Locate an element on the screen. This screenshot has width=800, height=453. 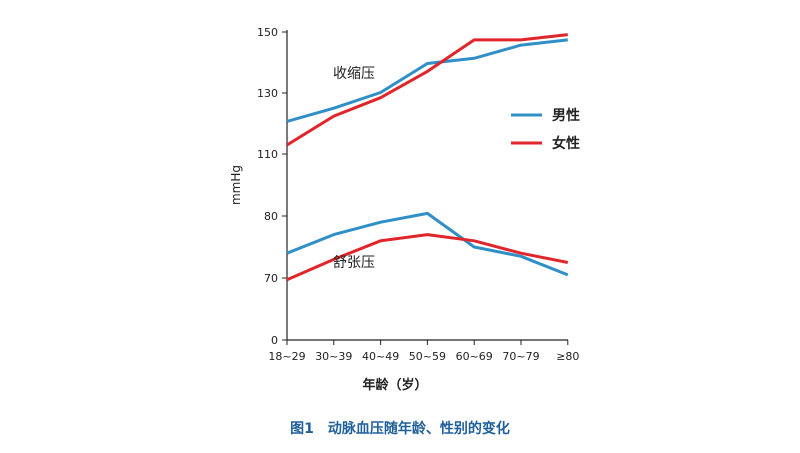
x-tick-label: 30~39 is located at coordinates (333, 356).